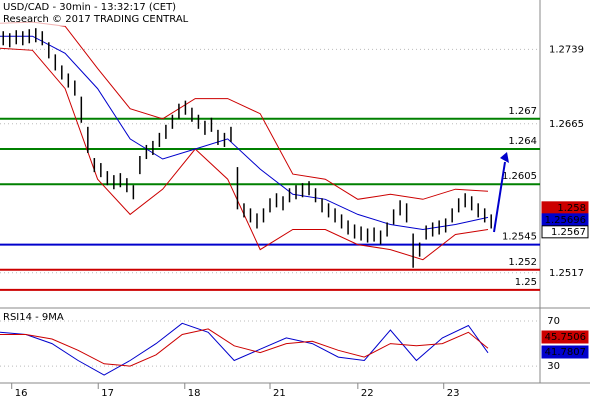 This screenshot has height=400, width=590. What do you see at coordinates (367, 393) in the screenshot?
I see `x-tick-label: 22` at bounding box center [367, 393].